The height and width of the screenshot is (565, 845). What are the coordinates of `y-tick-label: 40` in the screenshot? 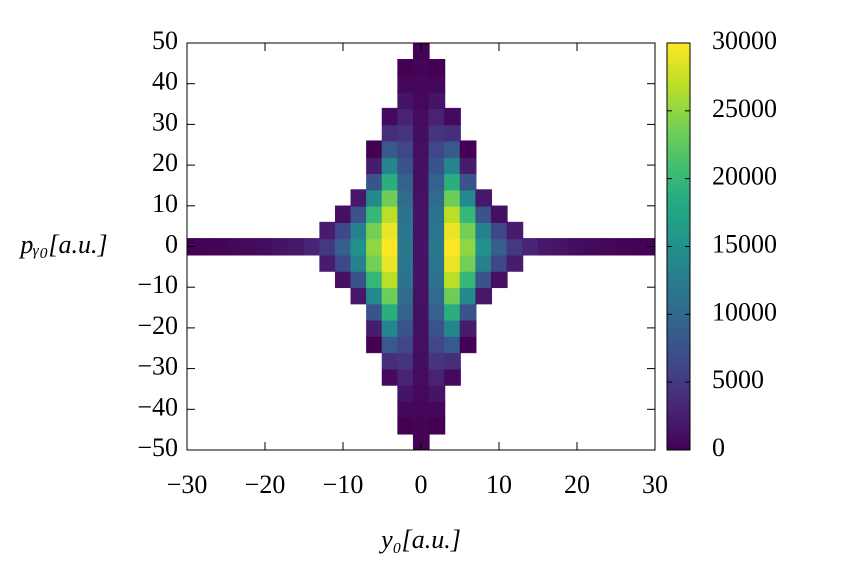 It's located at (165, 81).